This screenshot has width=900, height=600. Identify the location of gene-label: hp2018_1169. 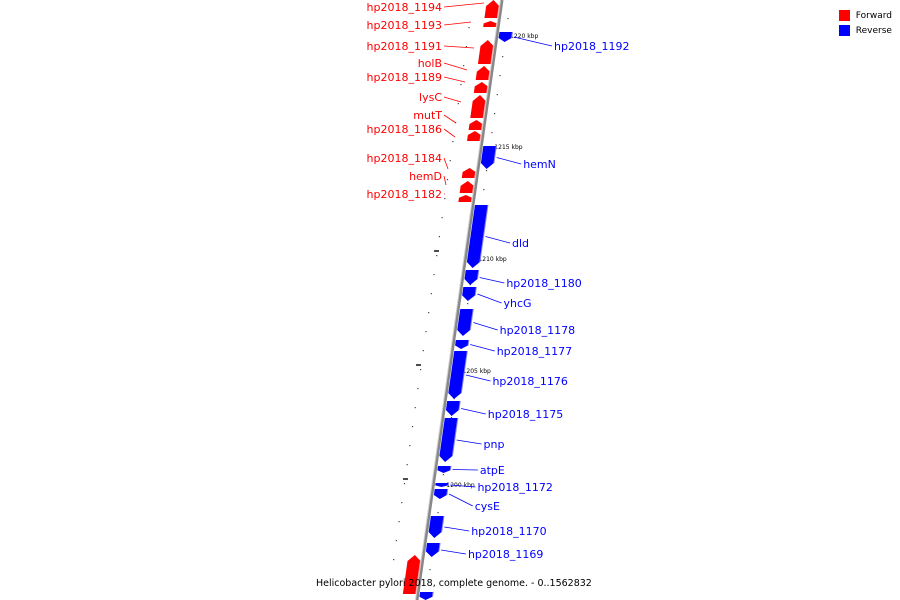
(505, 554).